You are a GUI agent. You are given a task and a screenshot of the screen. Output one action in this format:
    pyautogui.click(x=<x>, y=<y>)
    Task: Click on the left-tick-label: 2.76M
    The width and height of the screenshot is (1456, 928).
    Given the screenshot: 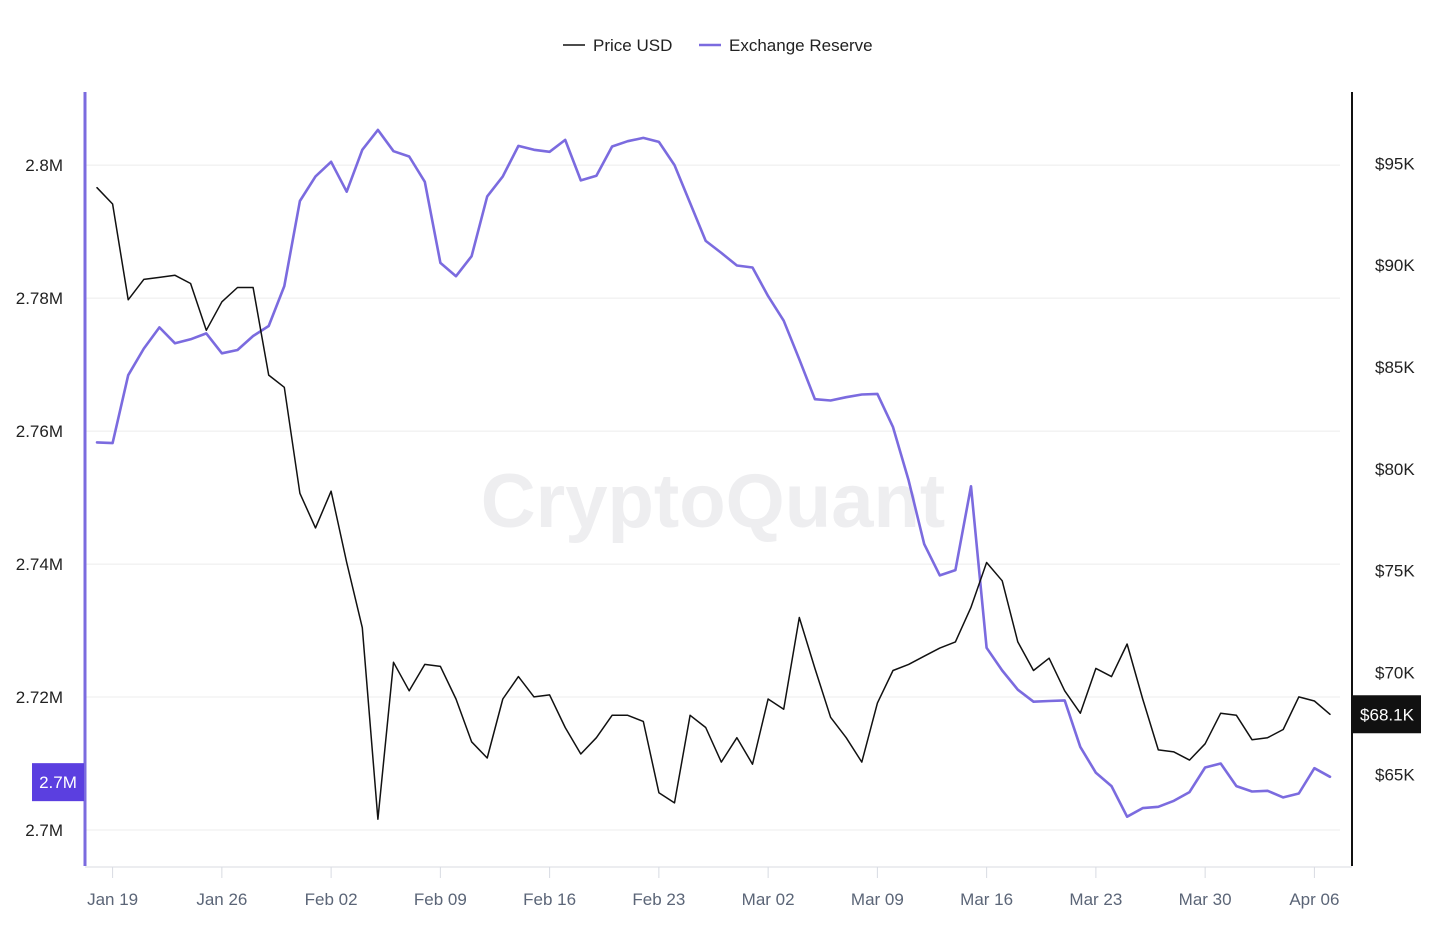 What is the action you would take?
    pyautogui.click(x=39, y=431)
    